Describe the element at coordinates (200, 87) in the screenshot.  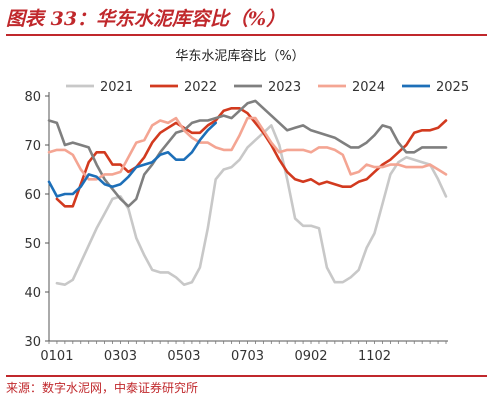
I see `legend-label-2022: 2022` at that location.